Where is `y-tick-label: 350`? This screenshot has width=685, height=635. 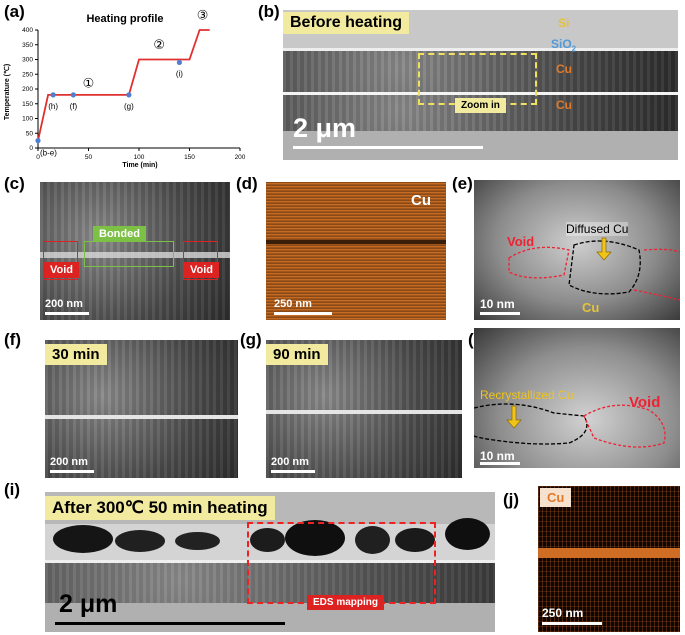
y-tick-label: 350 is located at coordinates (27, 45).